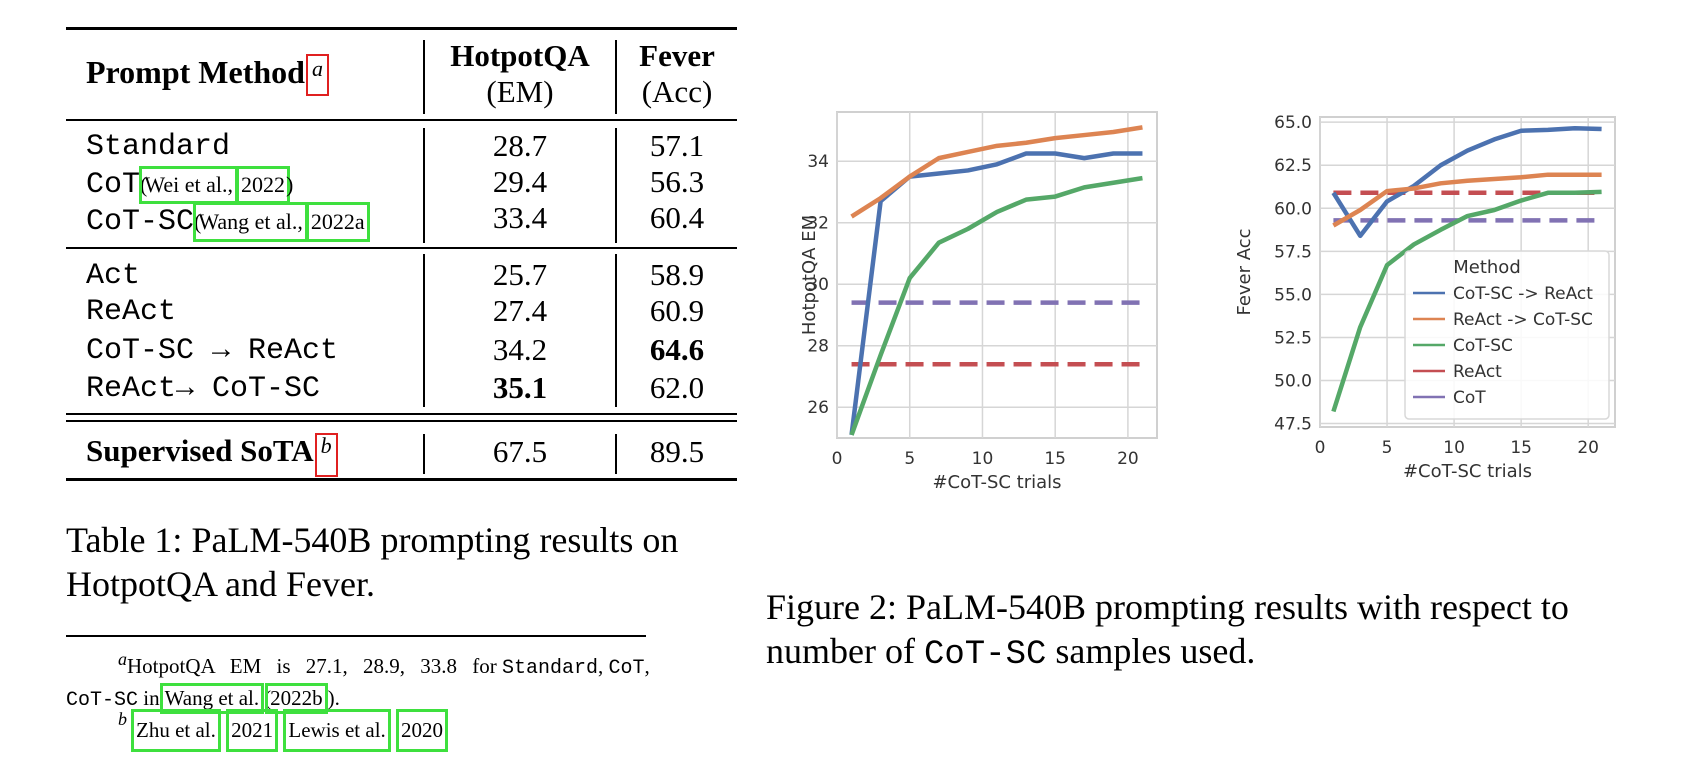 This screenshot has width=1691, height=759. I want to click on figure-caption-line2-b: samples used., so click(1155, 651).